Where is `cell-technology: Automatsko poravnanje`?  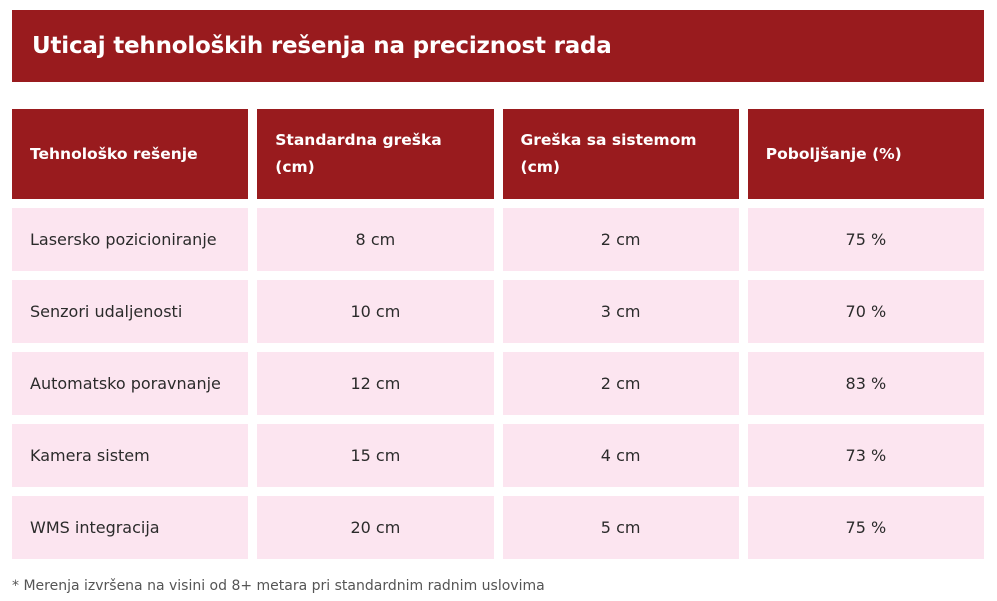 cell-technology: Automatsko poravnanje is located at coordinates (130, 383).